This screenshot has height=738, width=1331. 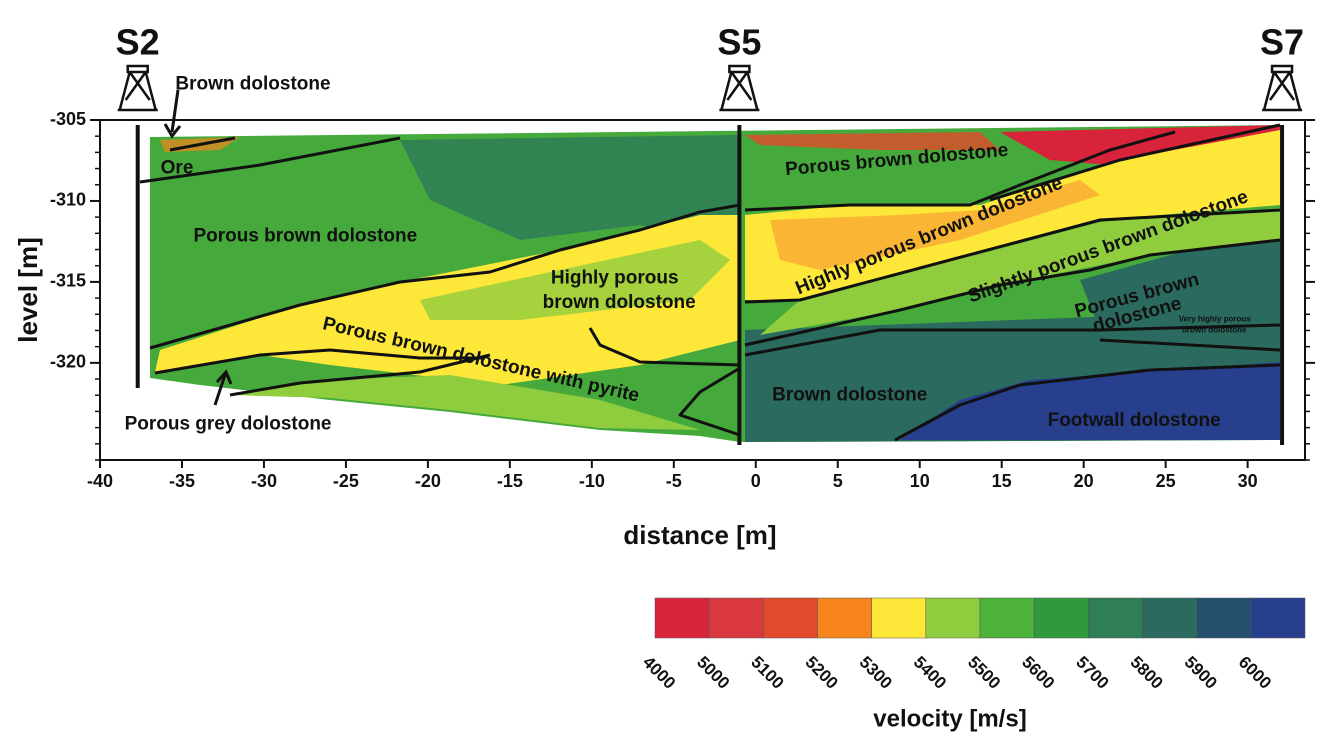 I want to click on colorbar-tick-label: 5500, so click(x=984, y=673).